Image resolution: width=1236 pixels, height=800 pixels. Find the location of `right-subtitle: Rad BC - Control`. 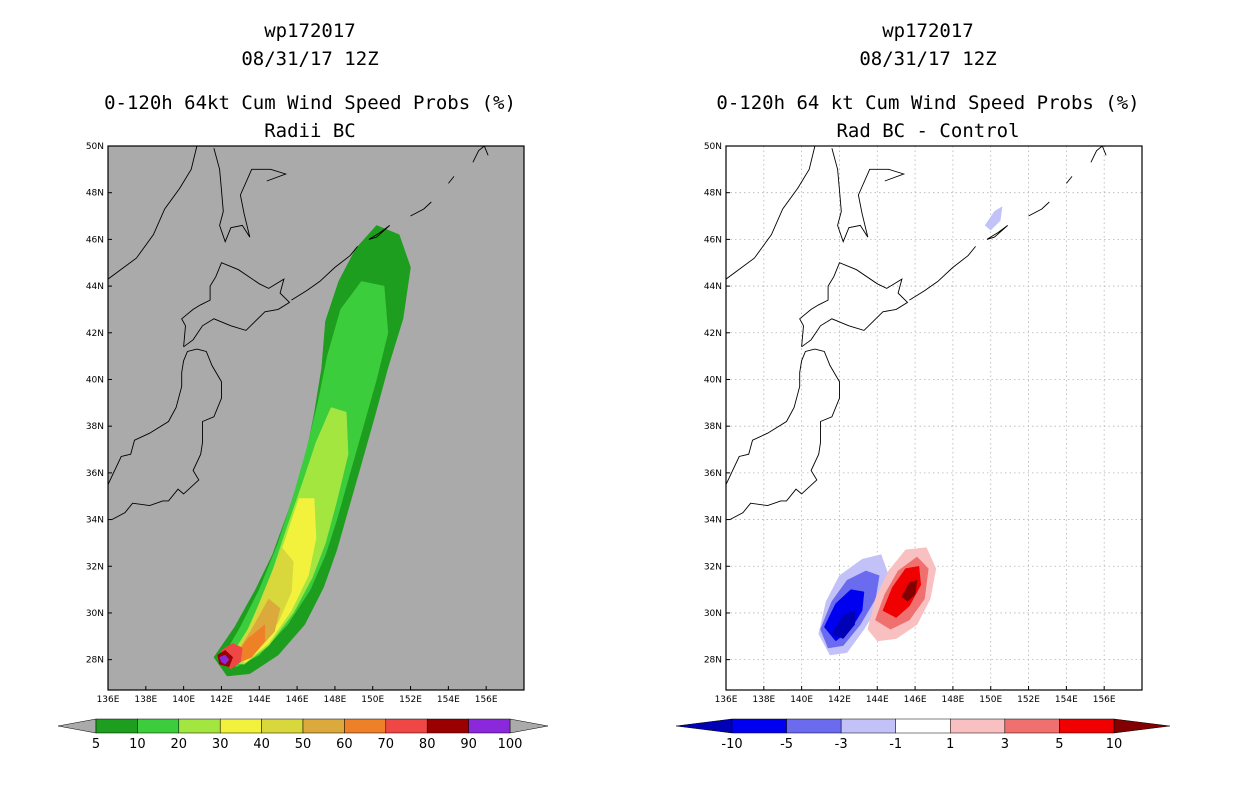

right-subtitle: Rad BC - Control is located at coordinates (928, 131).